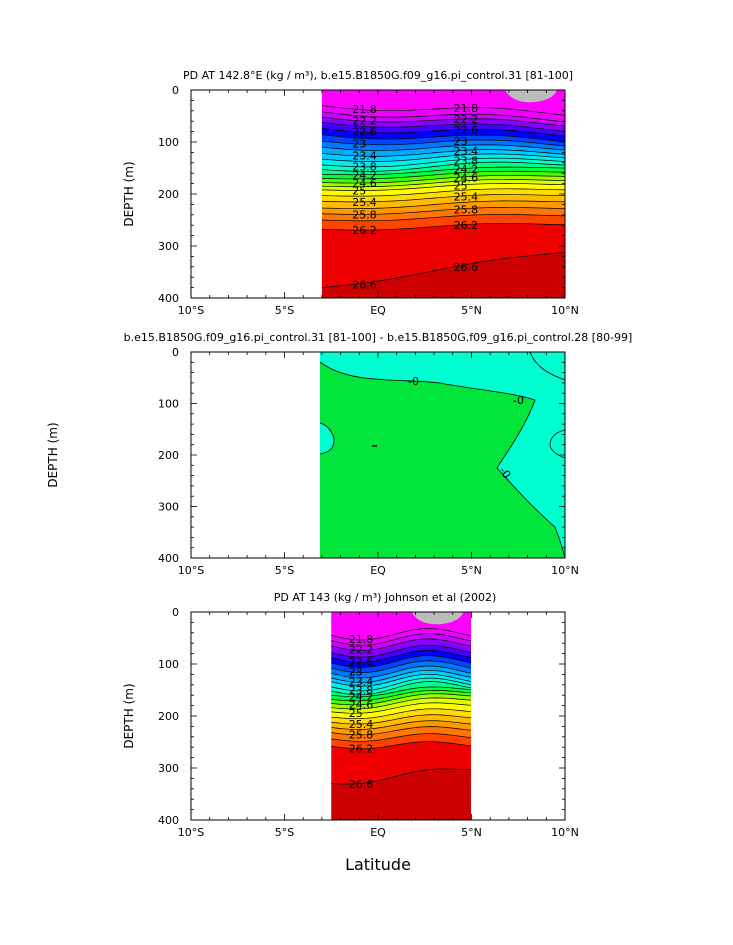 The width and height of the screenshot is (733, 945). I want to click on x-tick-label: 5°S, so click(284, 832).